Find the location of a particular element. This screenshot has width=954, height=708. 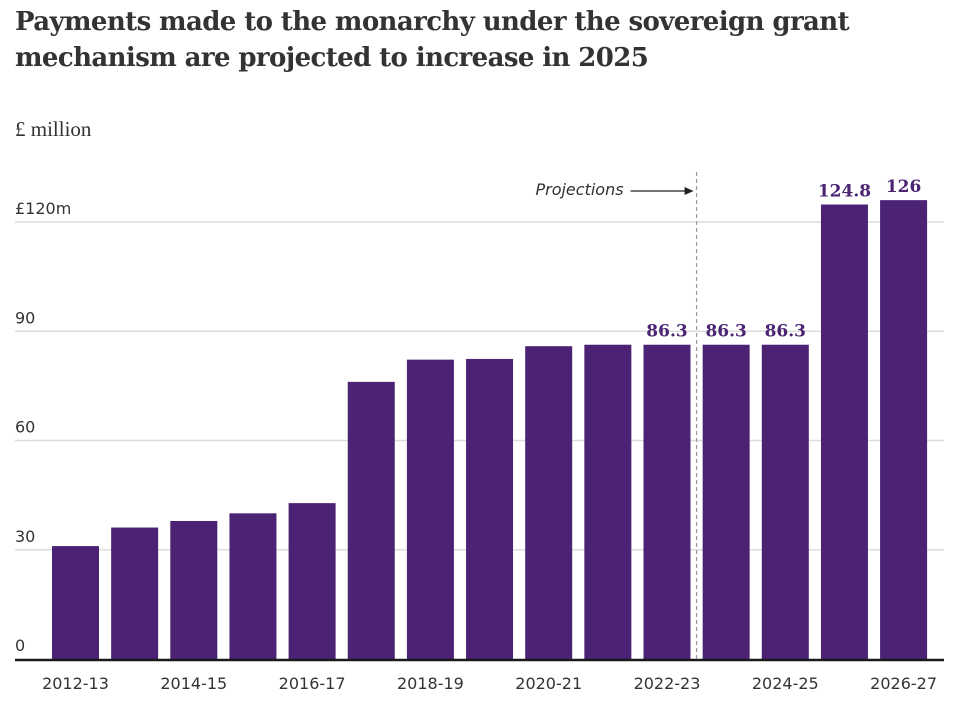

y-axis-unit-label: £ million is located at coordinates (53, 129).